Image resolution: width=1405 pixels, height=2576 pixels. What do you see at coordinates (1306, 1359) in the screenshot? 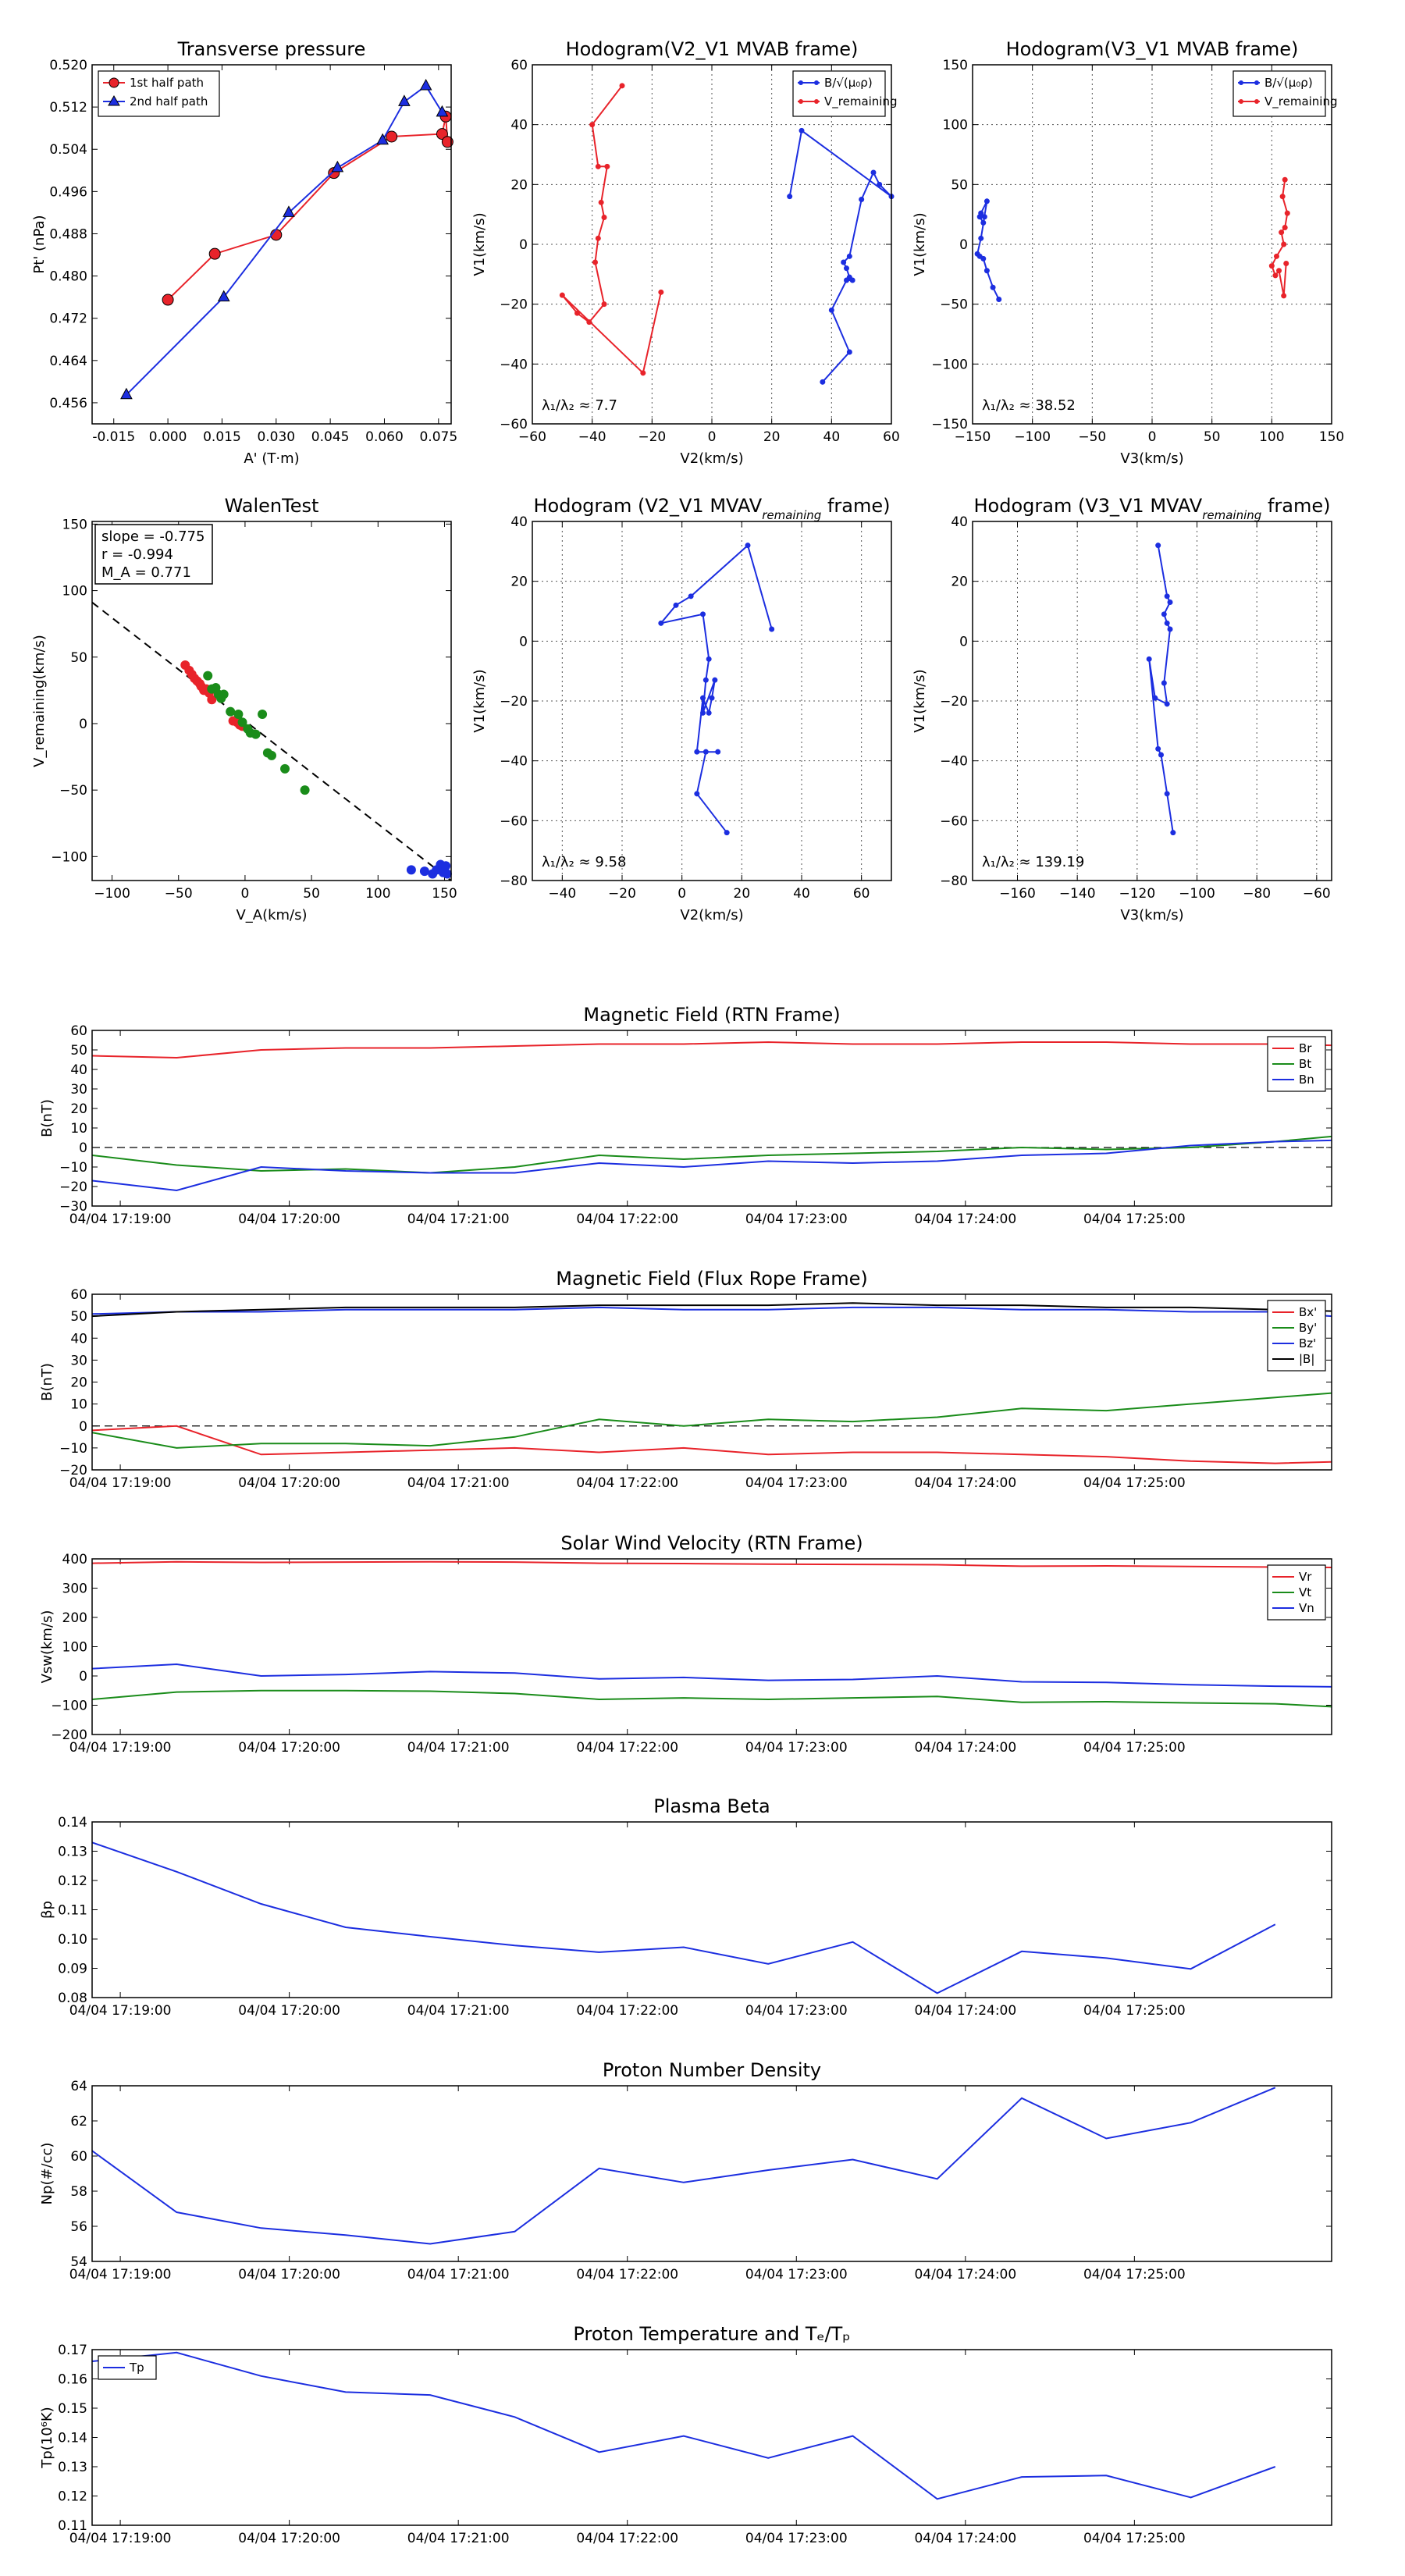
I see `legend-label: |B|` at bounding box center [1306, 1359].